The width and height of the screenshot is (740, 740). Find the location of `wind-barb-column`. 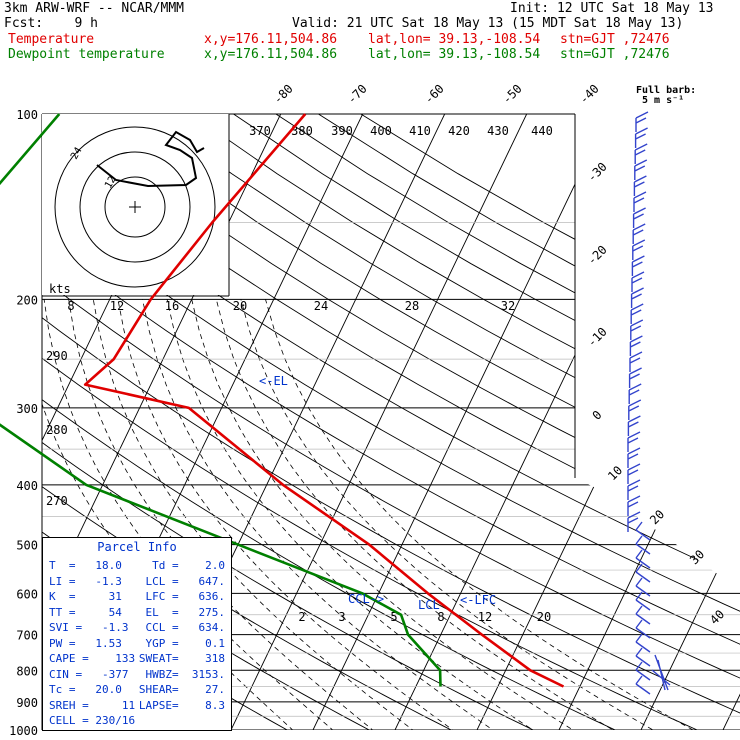

wind-barb-column is located at coordinates (649, 403).